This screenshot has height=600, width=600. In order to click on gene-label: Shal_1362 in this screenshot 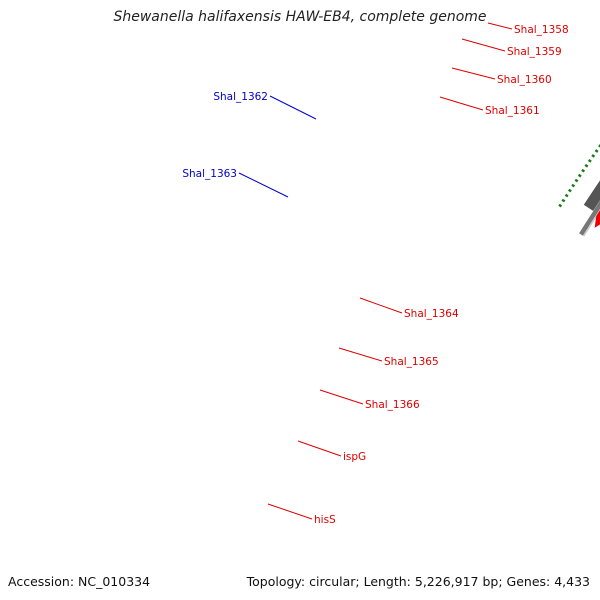, I will do `click(240, 97)`.